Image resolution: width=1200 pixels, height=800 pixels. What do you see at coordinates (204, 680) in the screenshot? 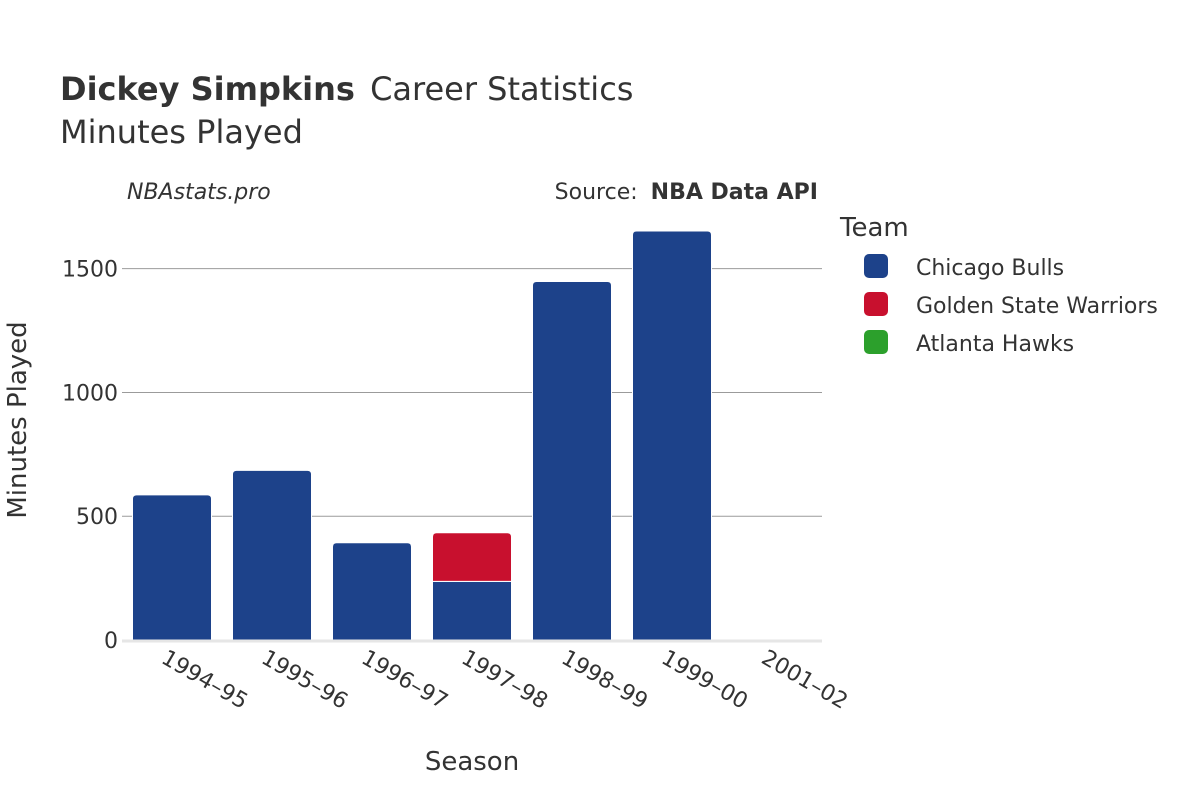
I see `x-tick-label: 1994–95` at bounding box center [204, 680].